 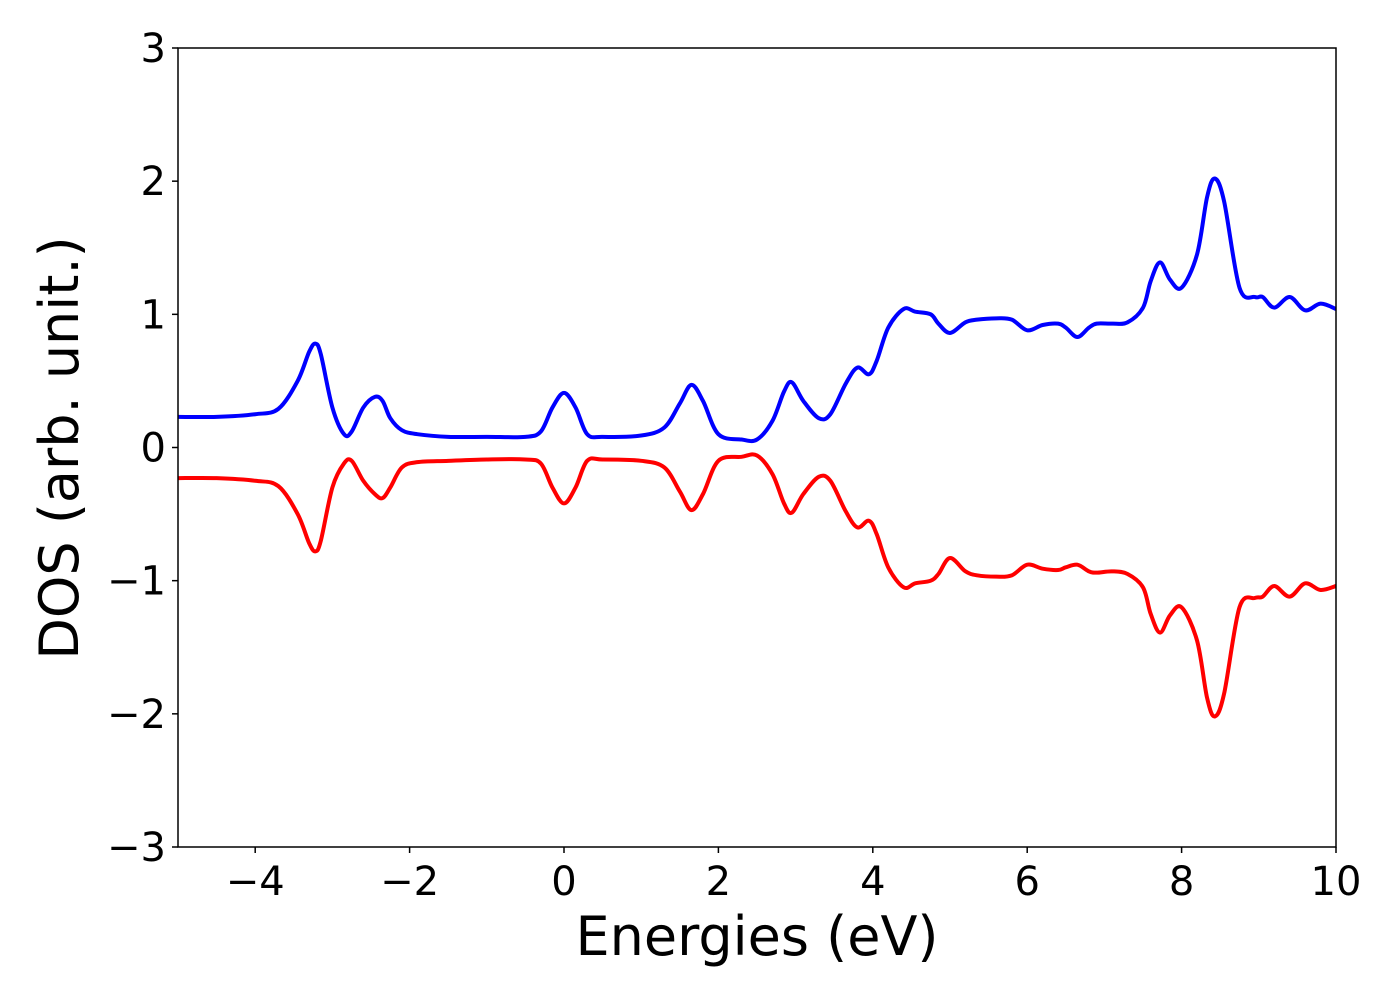 What do you see at coordinates (1181, 882) in the screenshot?
I see `x-tick-label: 8` at bounding box center [1181, 882].